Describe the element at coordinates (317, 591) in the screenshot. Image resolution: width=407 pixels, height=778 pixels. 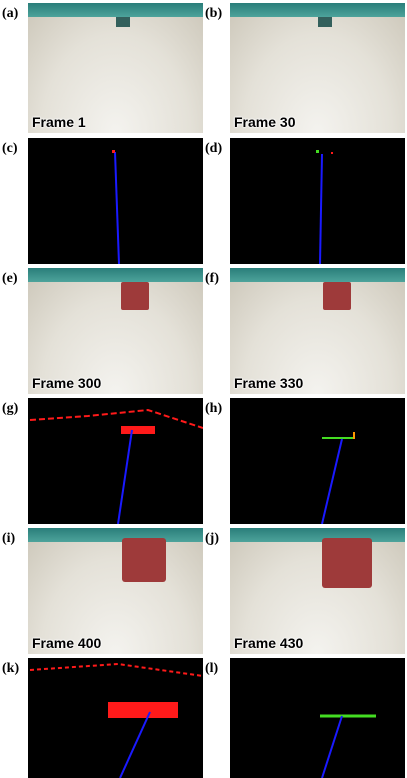
I see `camera-frame-430: Frame 430` at that location.